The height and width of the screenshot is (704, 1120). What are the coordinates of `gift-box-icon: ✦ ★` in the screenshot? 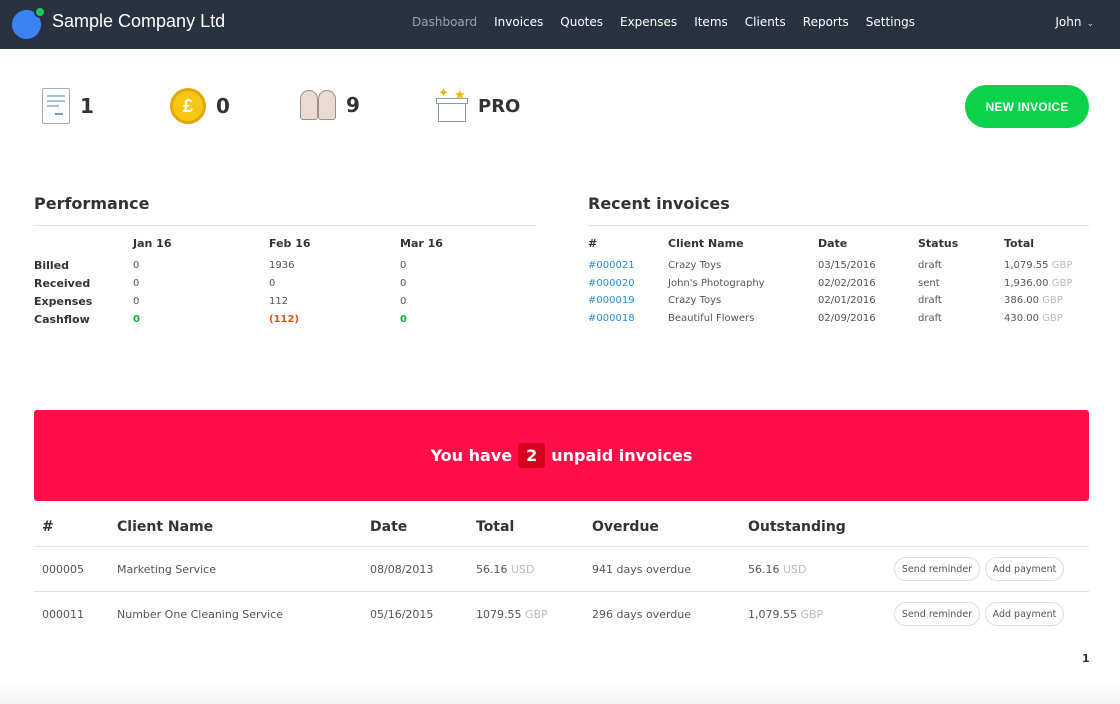 It's located at (452, 105).